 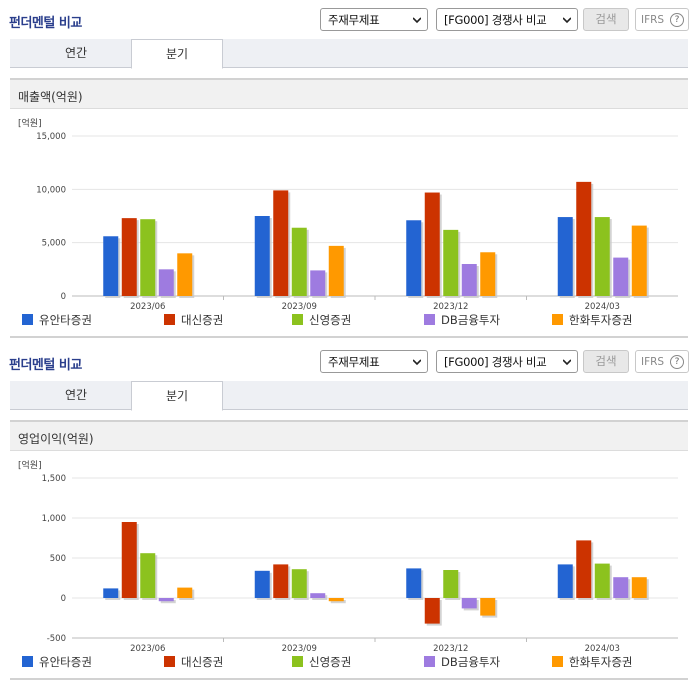 I want to click on section-title: 펀더멘털 비교, so click(x=45, y=365).